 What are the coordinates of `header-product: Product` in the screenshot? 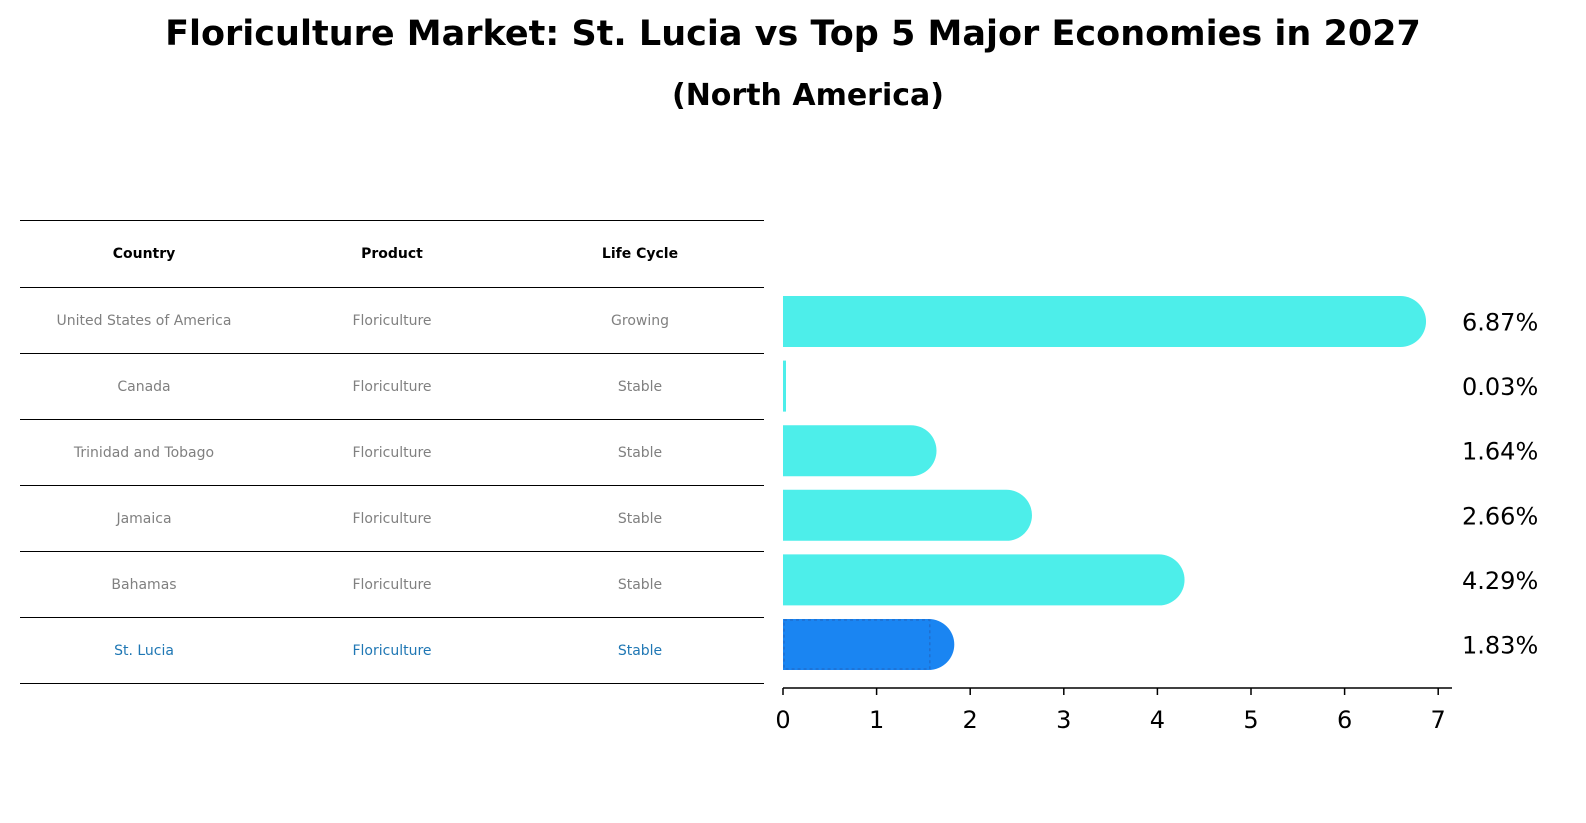 It's located at (392, 254).